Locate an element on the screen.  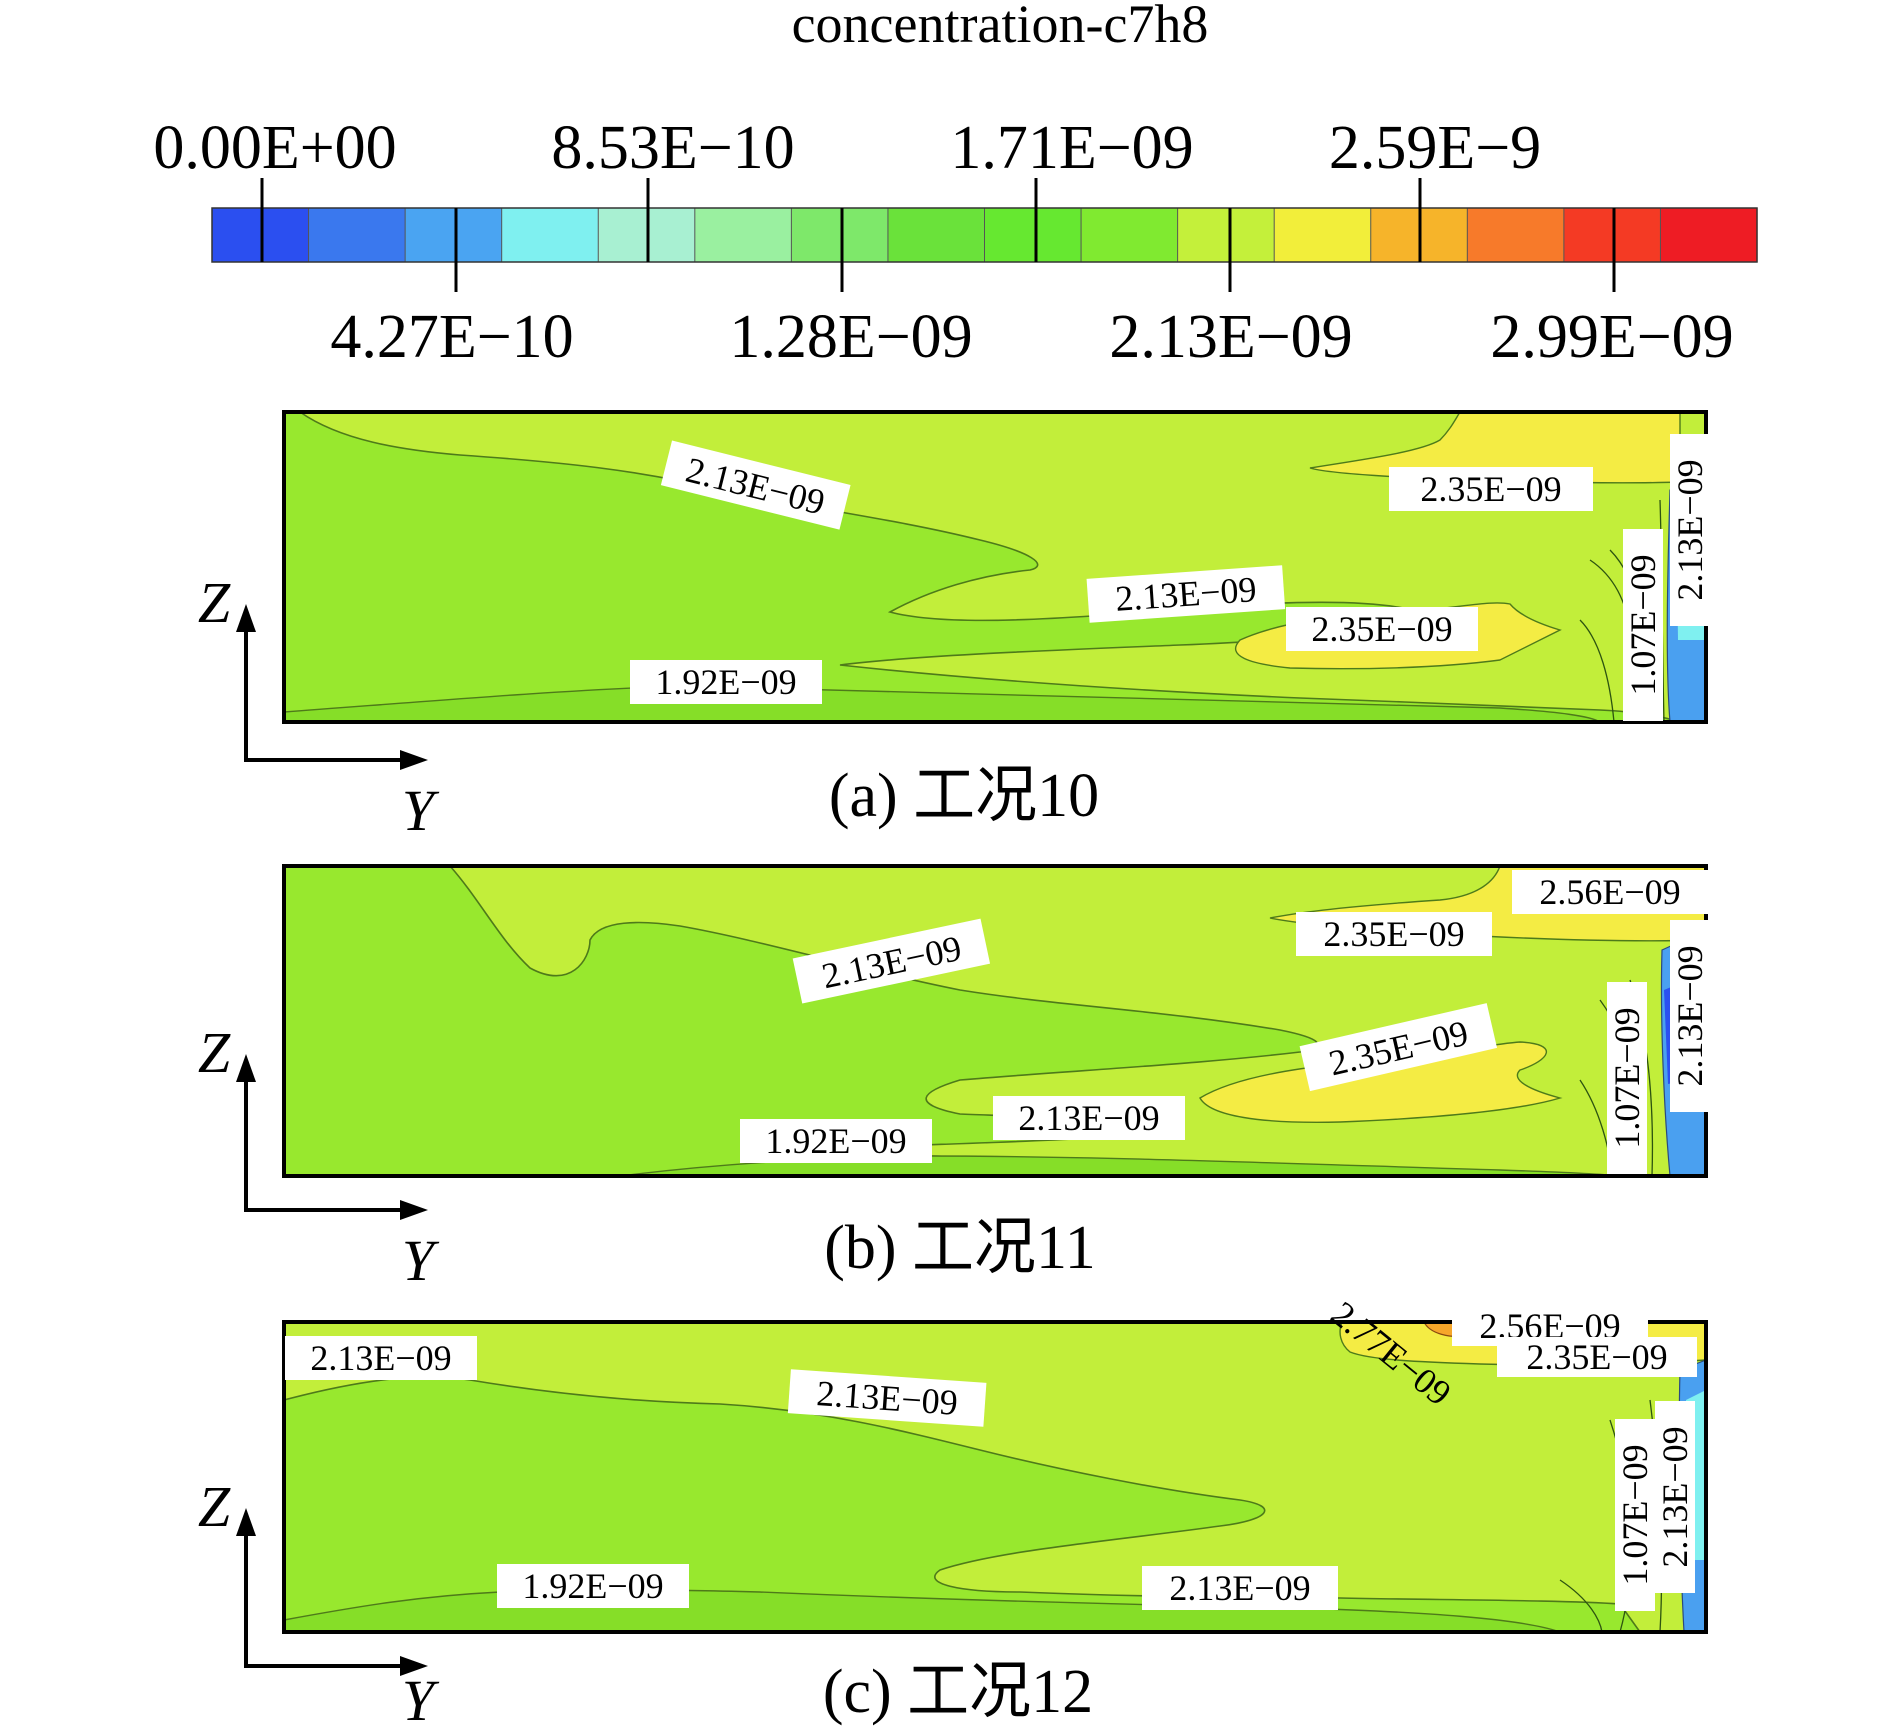
panel-a-contour-label-6: 2.13E−09 is located at coordinates (1690, 530).